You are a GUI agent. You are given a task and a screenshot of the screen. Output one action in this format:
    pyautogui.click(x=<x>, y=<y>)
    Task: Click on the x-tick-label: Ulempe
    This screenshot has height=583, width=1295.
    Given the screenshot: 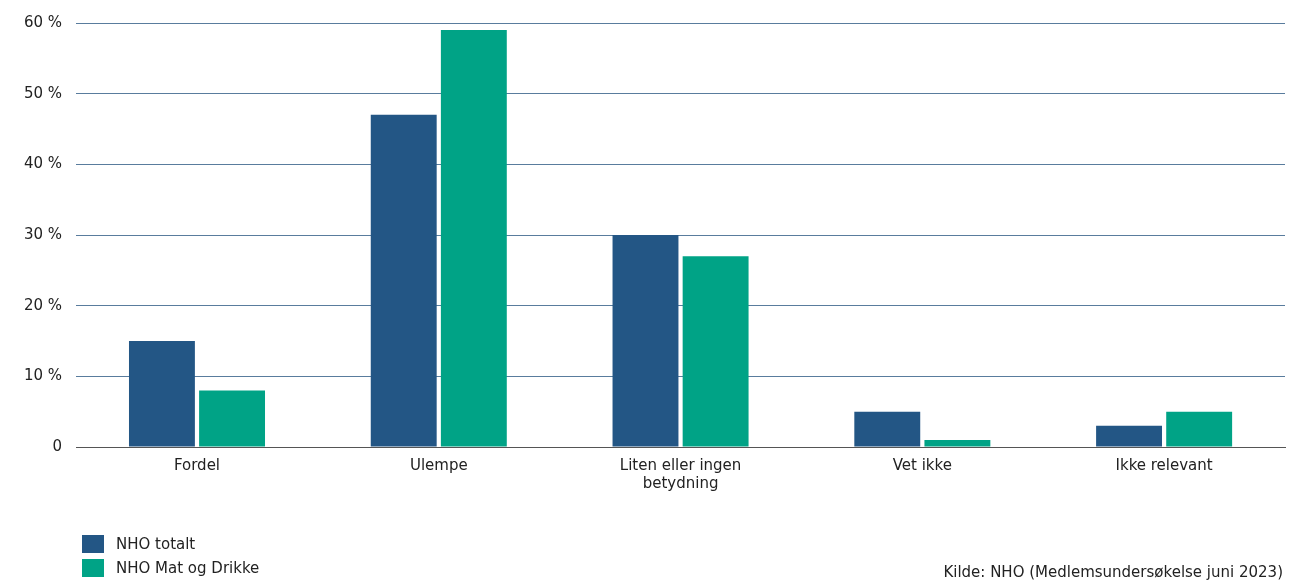 What is the action you would take?
    pyautogui.click(x=438, y=464)
    